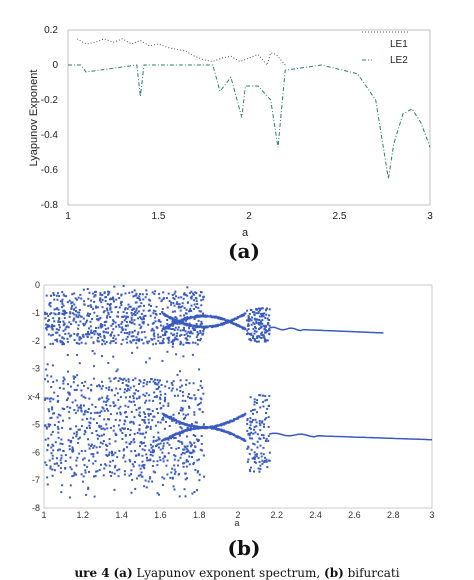 The image size is (474, 580). Describe the element at coordinates (36, 508) in the screenshot. I see `y-tick-b-8: -8` at that location.